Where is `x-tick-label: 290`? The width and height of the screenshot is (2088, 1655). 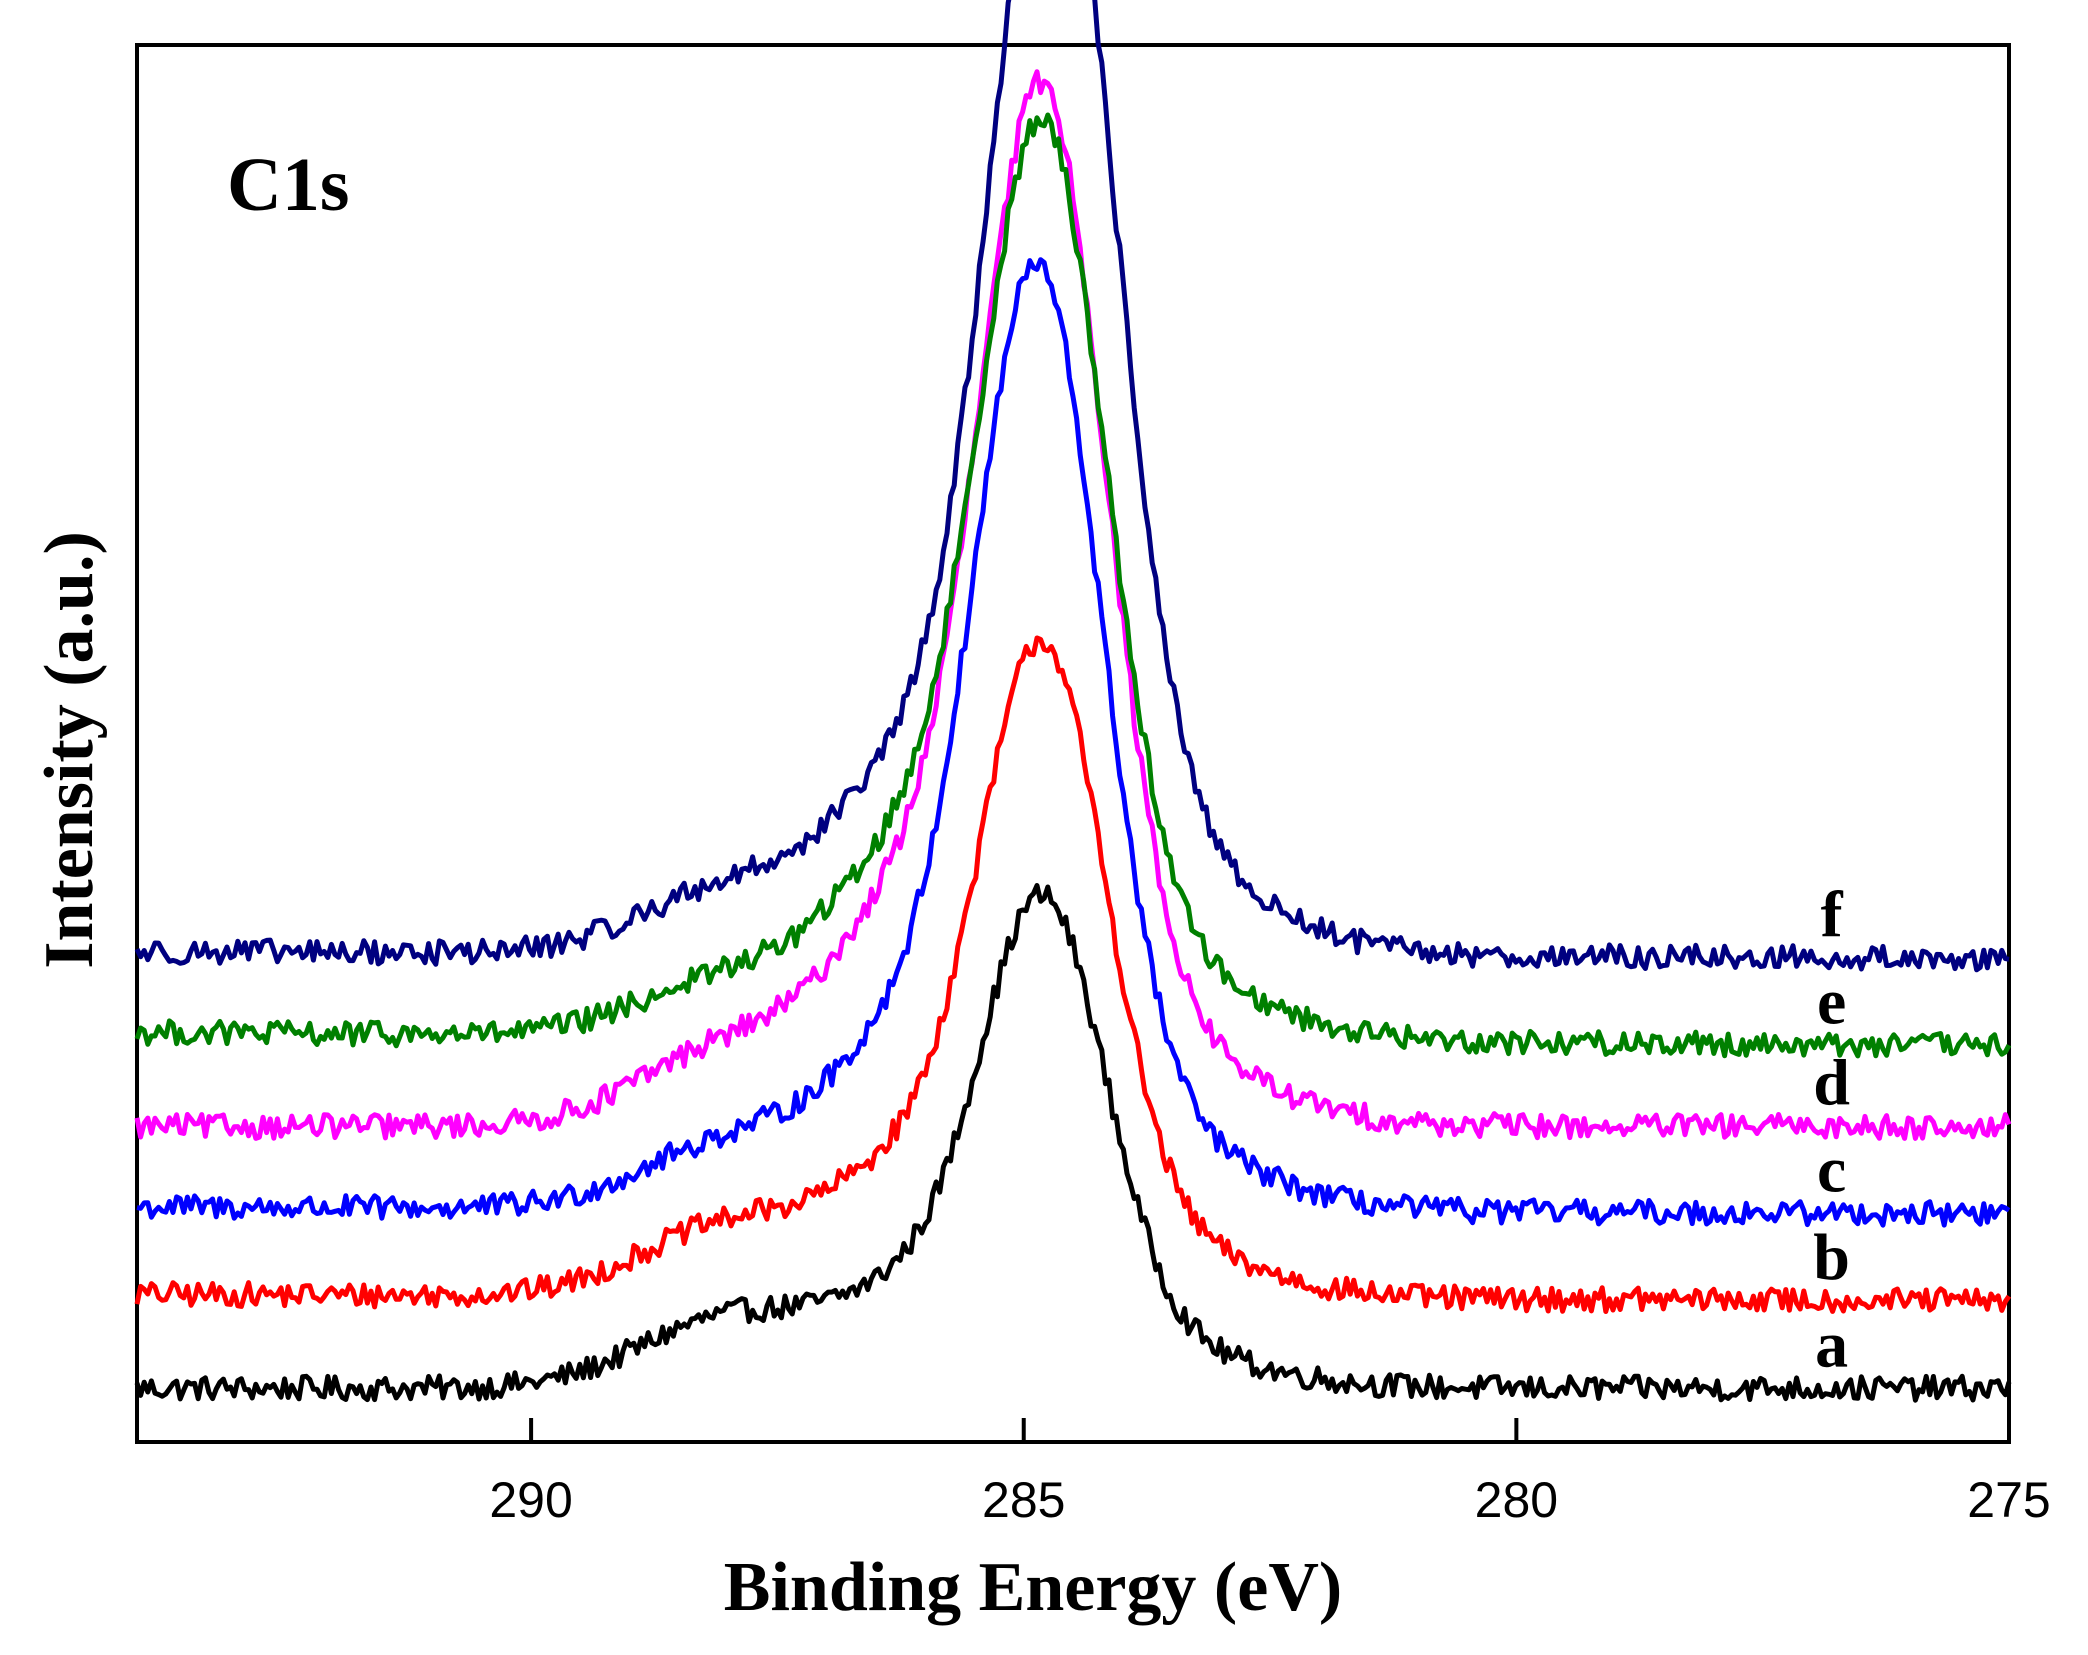
x-tick-label: 290 is located at coordinates (530, 1500).